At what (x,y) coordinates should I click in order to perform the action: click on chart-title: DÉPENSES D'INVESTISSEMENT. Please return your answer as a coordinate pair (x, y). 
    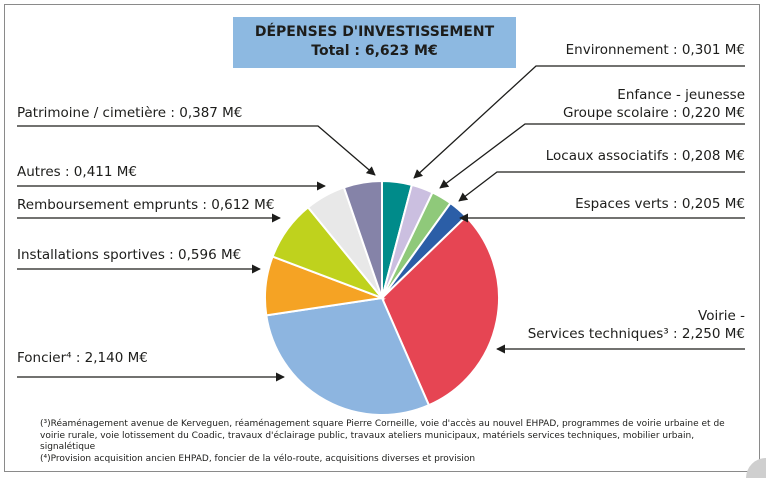
    Looking at the image, I should click on (374, 32).